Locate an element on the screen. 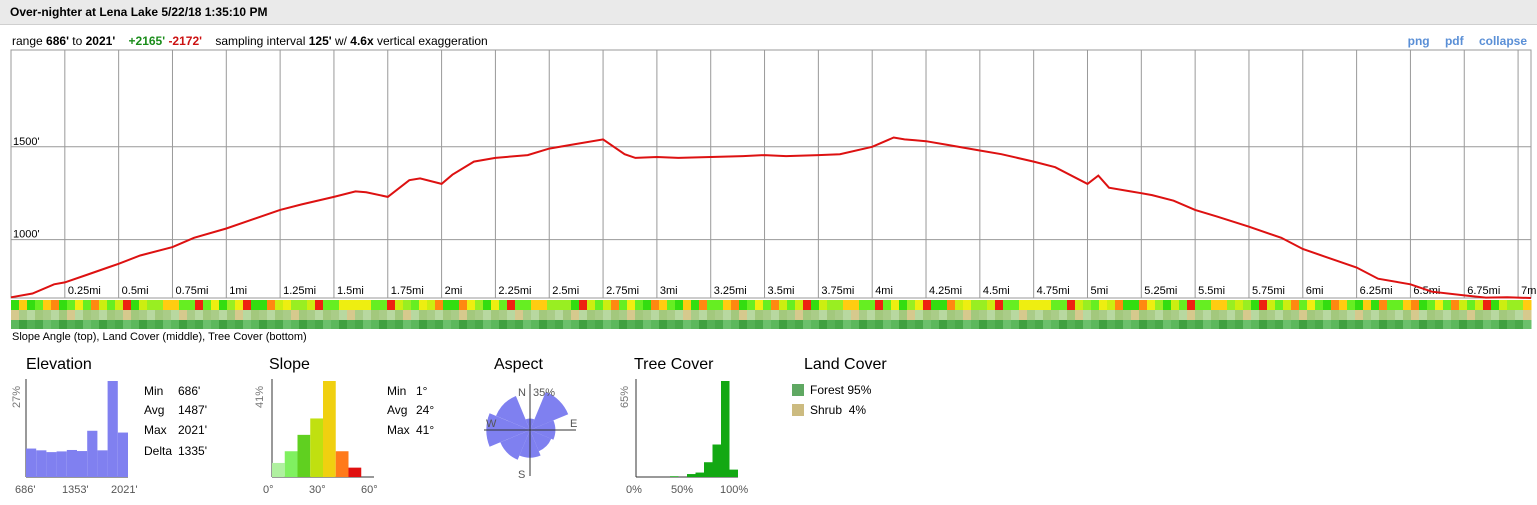  to-label: to is located at coordinates (77, 41).